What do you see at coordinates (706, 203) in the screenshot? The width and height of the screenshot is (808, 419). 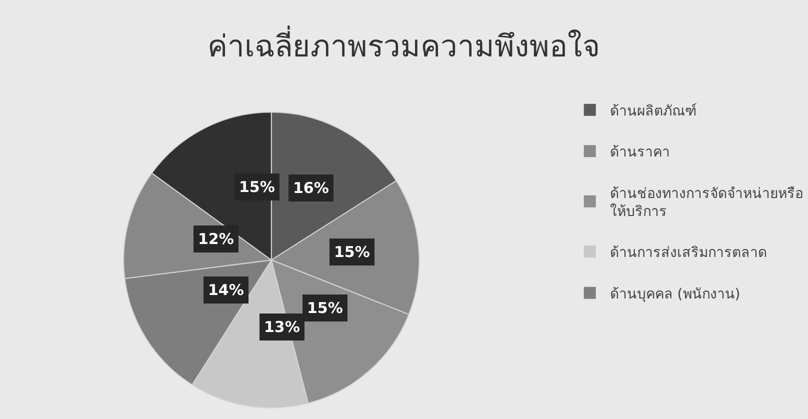 I see `legend-label: ด้านช่องทางการจัดจำหน่ายหรือ ให้บริการ` at bounding box center [706, 203].